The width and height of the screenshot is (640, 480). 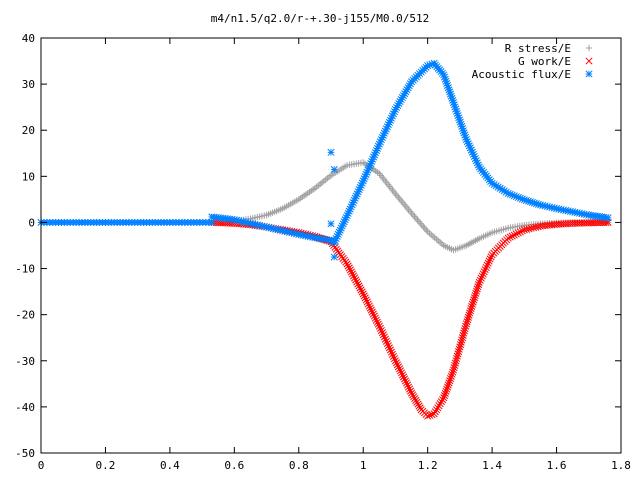 What do you see at coordinates (521, 74) in the screenshot?
I see `legend-label: Acoustic flux/E` at bounding box center [521, 74].